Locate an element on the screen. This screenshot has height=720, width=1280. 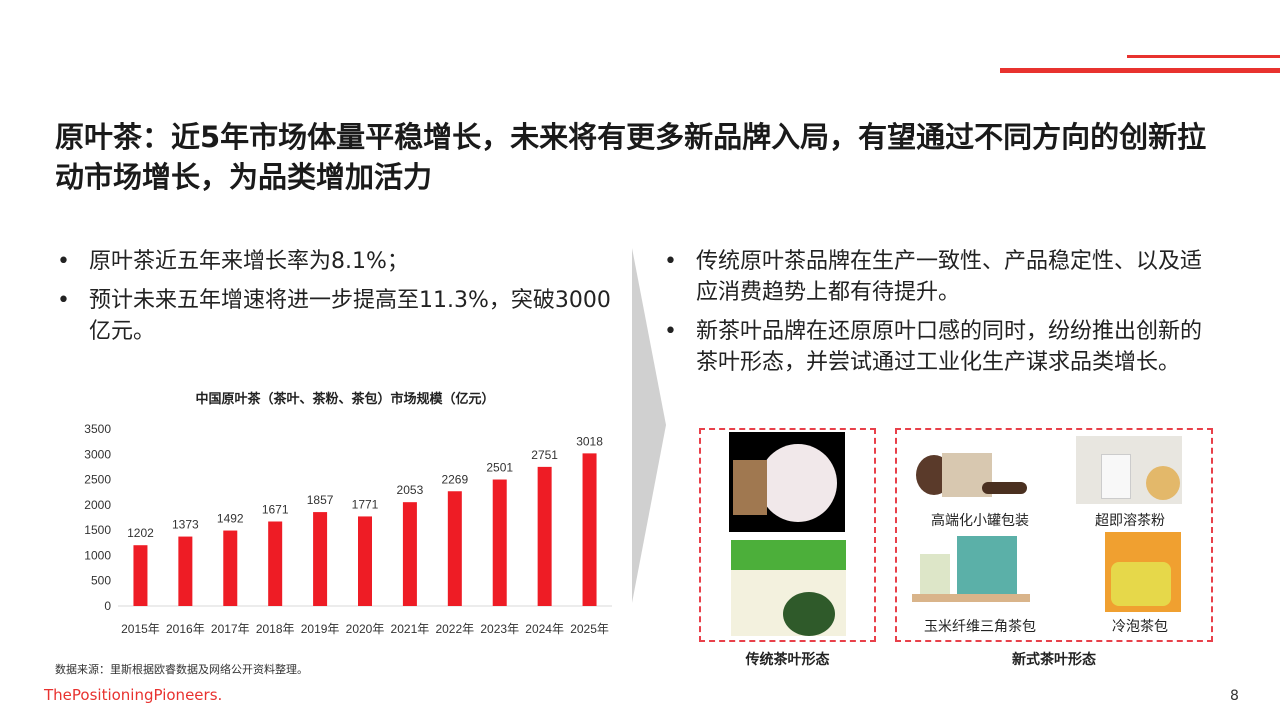
x-tick-label: 2025年 is located at coordinates (589, 629).